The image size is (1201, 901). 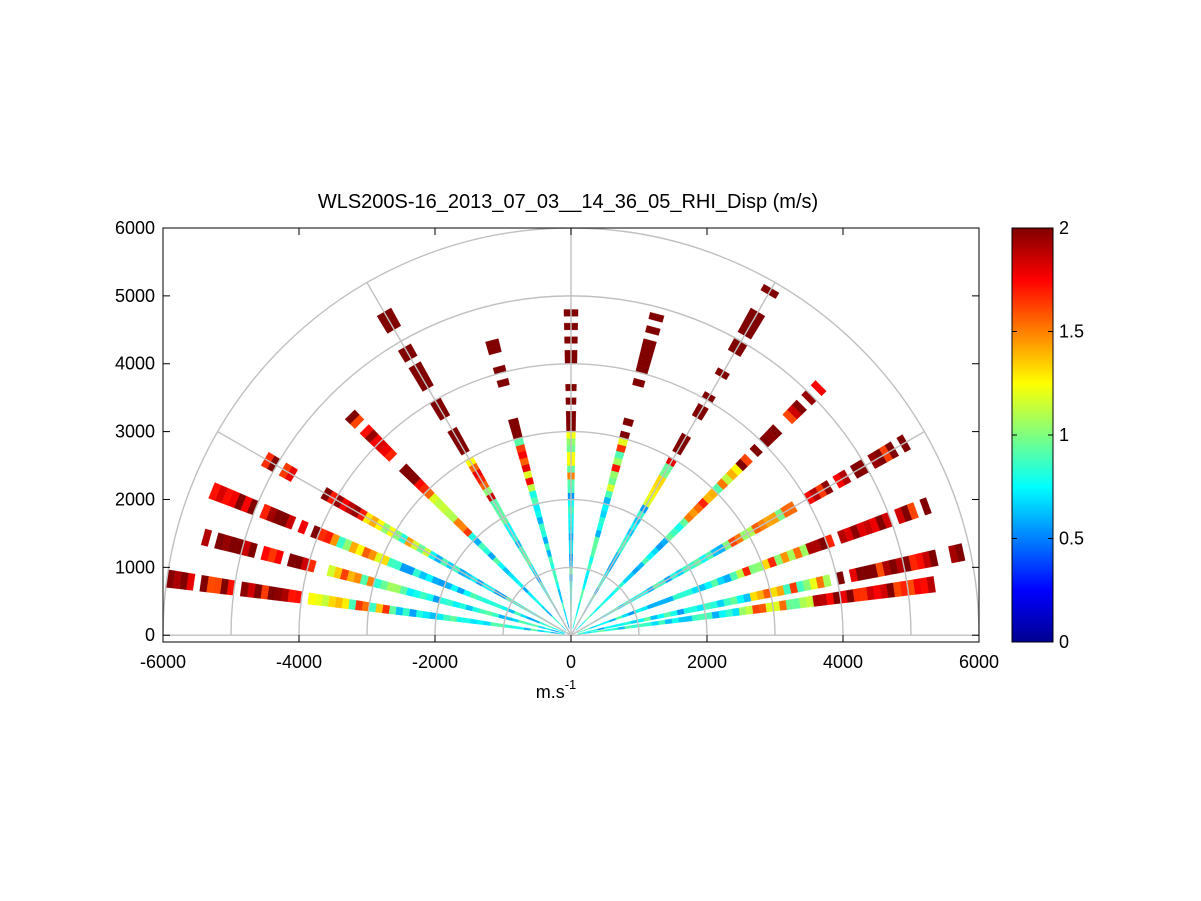 I want to click on x-axis-label: m.s-1, so click(x=556, y=689).